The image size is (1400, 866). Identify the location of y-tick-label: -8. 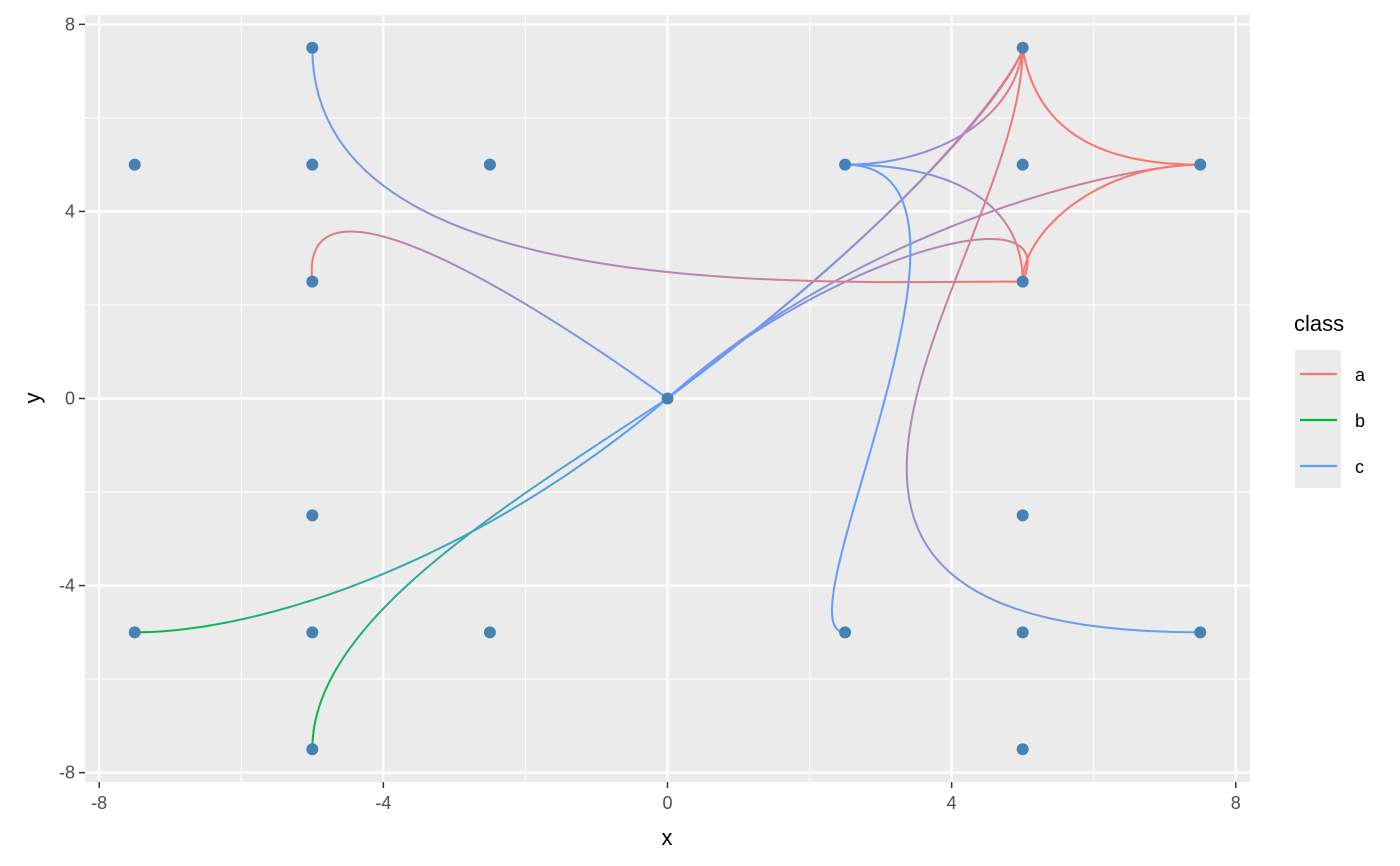
(67, 773).